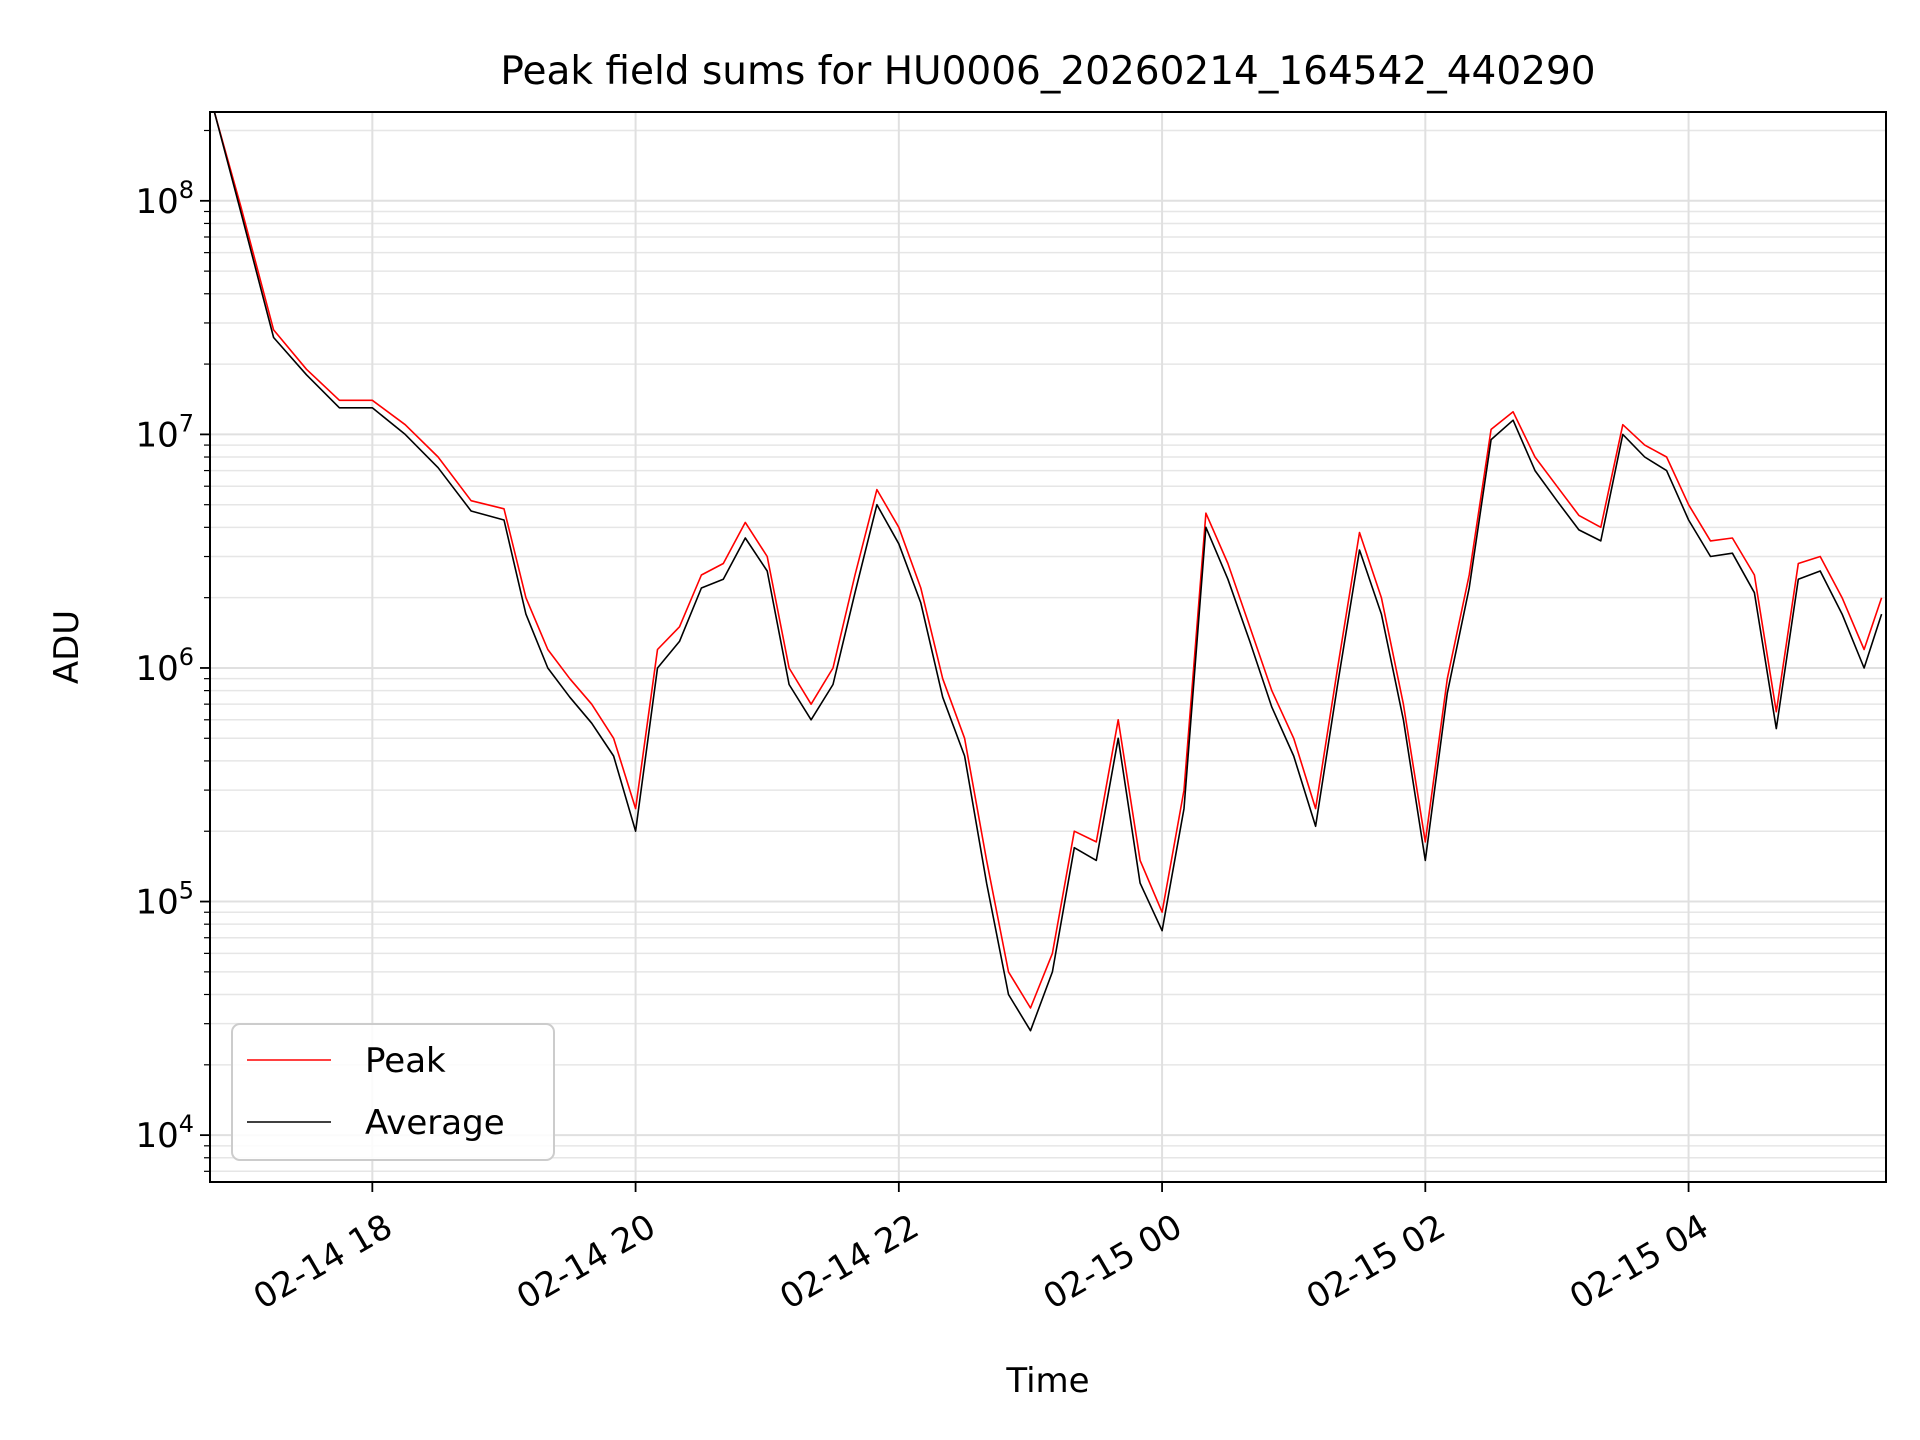  I want to click on legend-label-average: Average, so click(435, 1123).